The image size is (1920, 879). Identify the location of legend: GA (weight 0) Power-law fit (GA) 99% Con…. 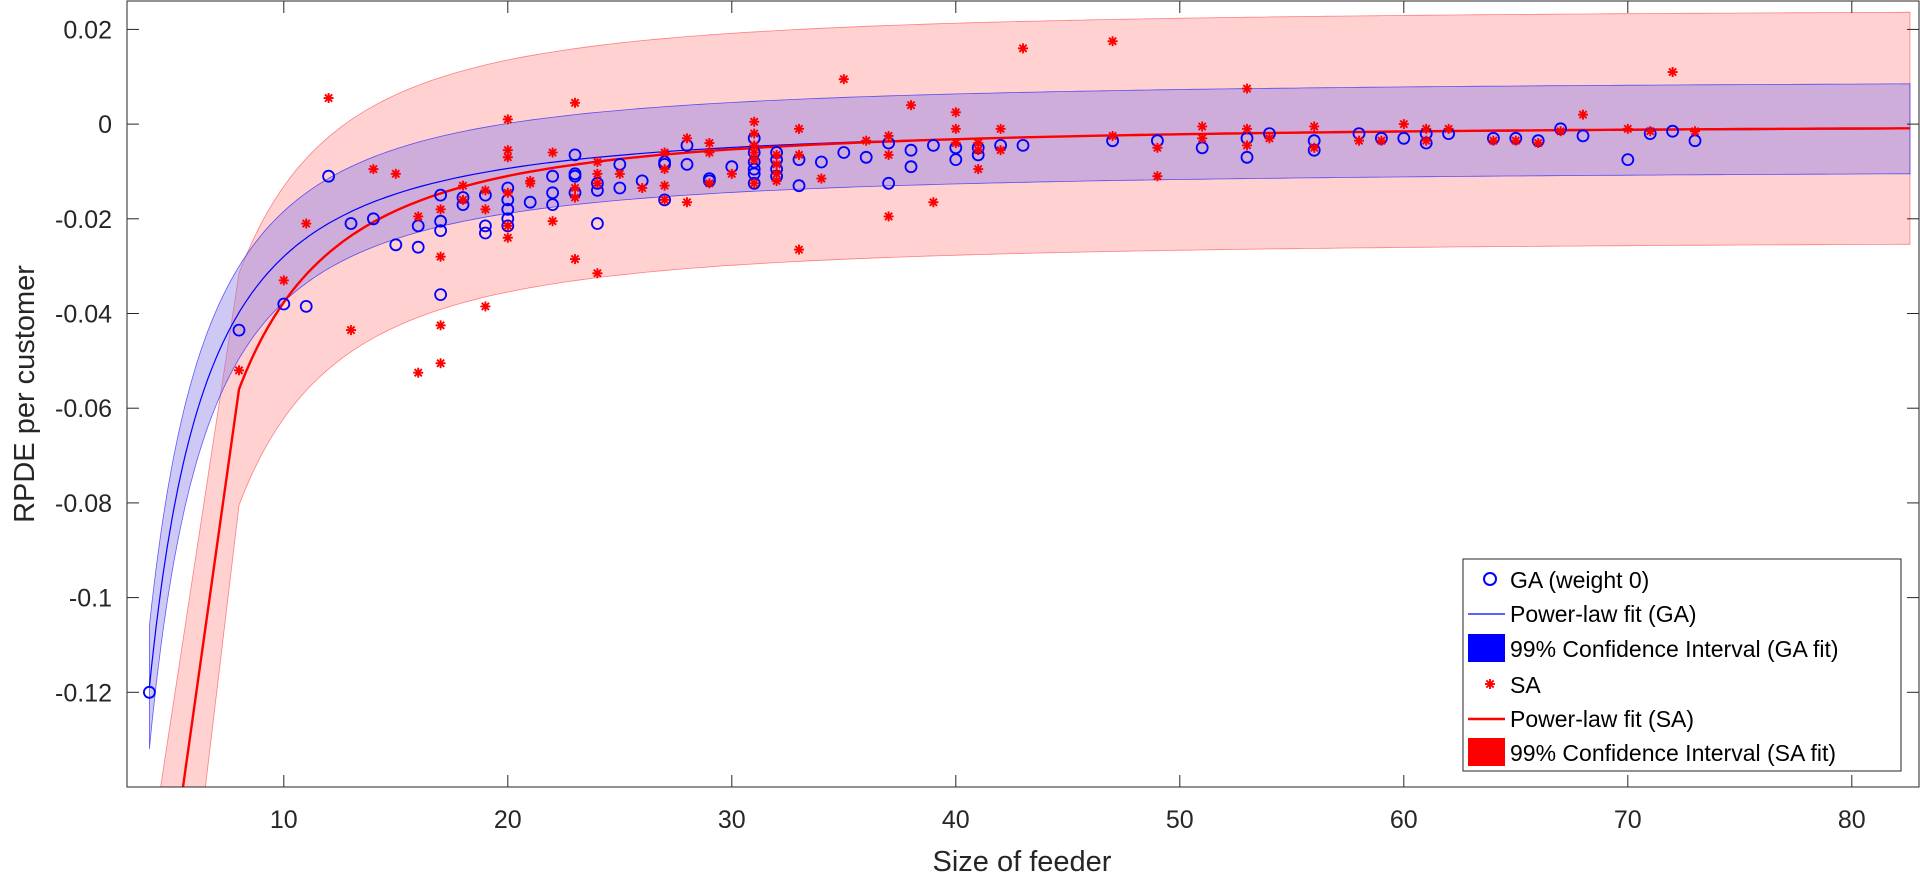
(1682, 665).